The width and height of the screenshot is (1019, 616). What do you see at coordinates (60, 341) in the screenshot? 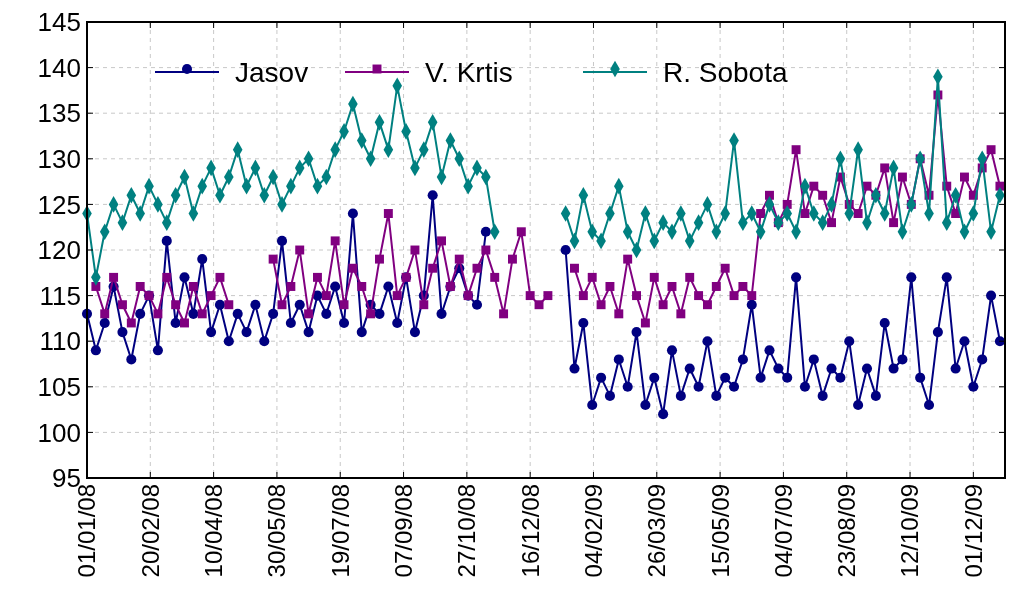
I see `y-tick-label: 110` at bounding box center [60, 341].